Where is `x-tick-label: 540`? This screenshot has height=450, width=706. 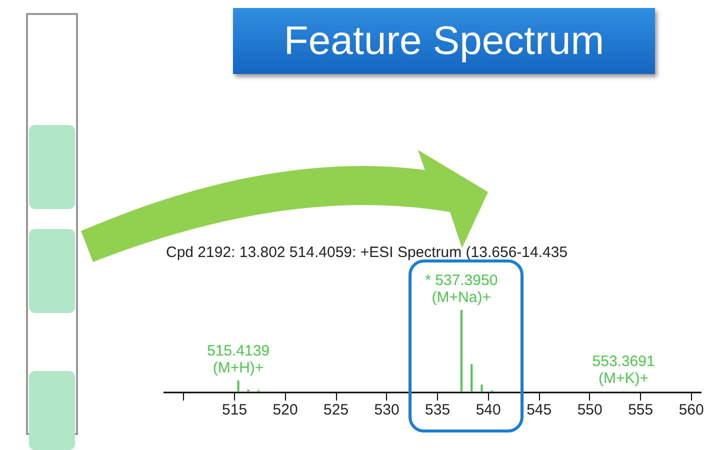 x-tick-label: 540 is located at coordinates (488, 410).